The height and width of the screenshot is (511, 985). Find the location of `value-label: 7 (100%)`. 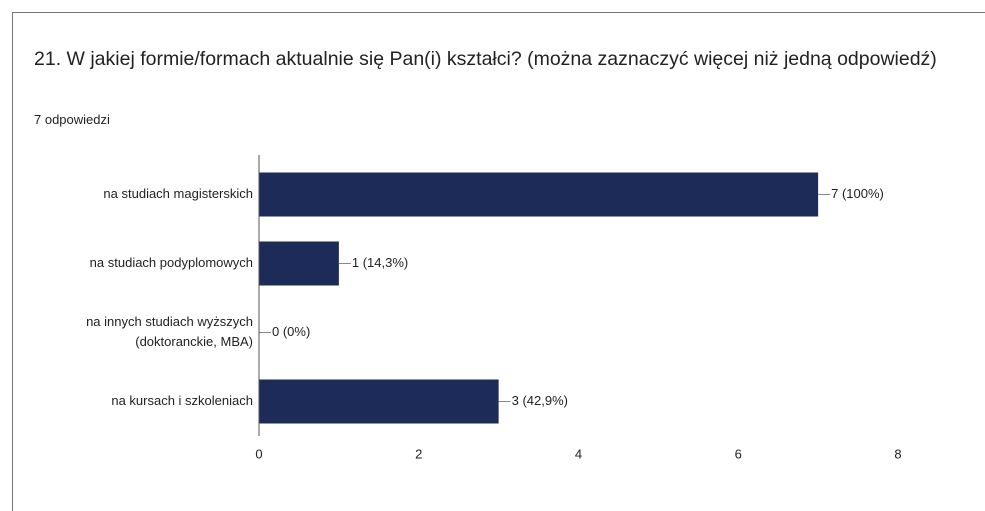

value-label: 7 (100%) is located at coordinates (857, 193).